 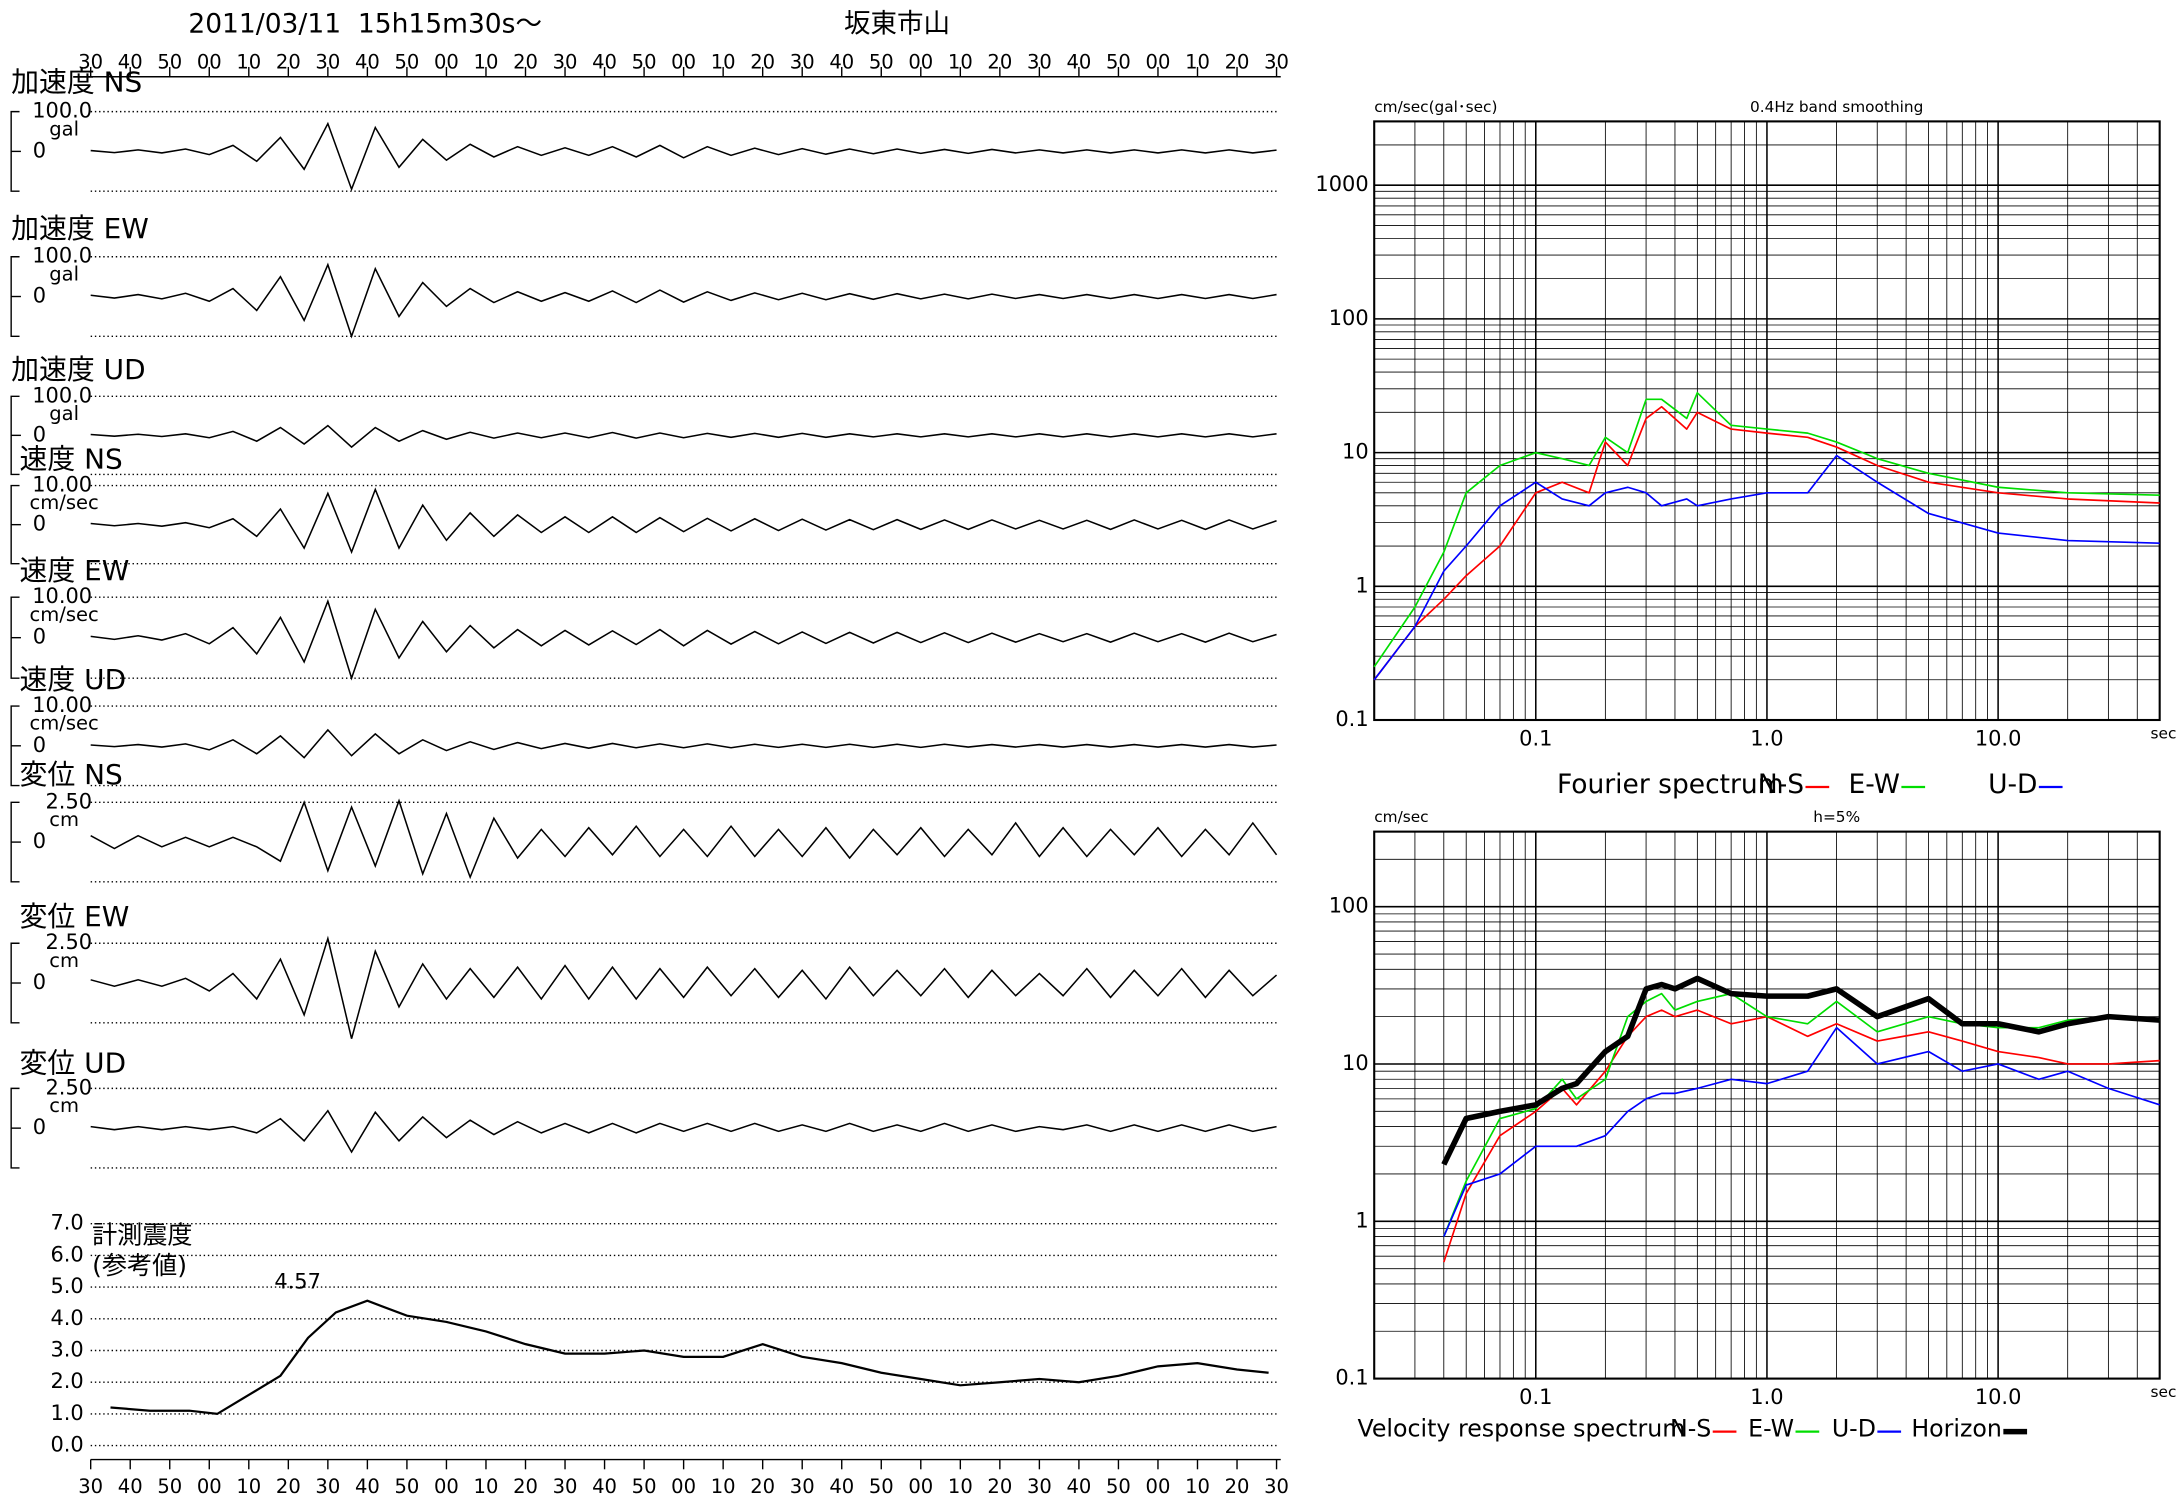 What do you see at coordinates (75, 570) in the screenshot?
I see `trace-title: 速度 EW` at bounding box center [75, 570].